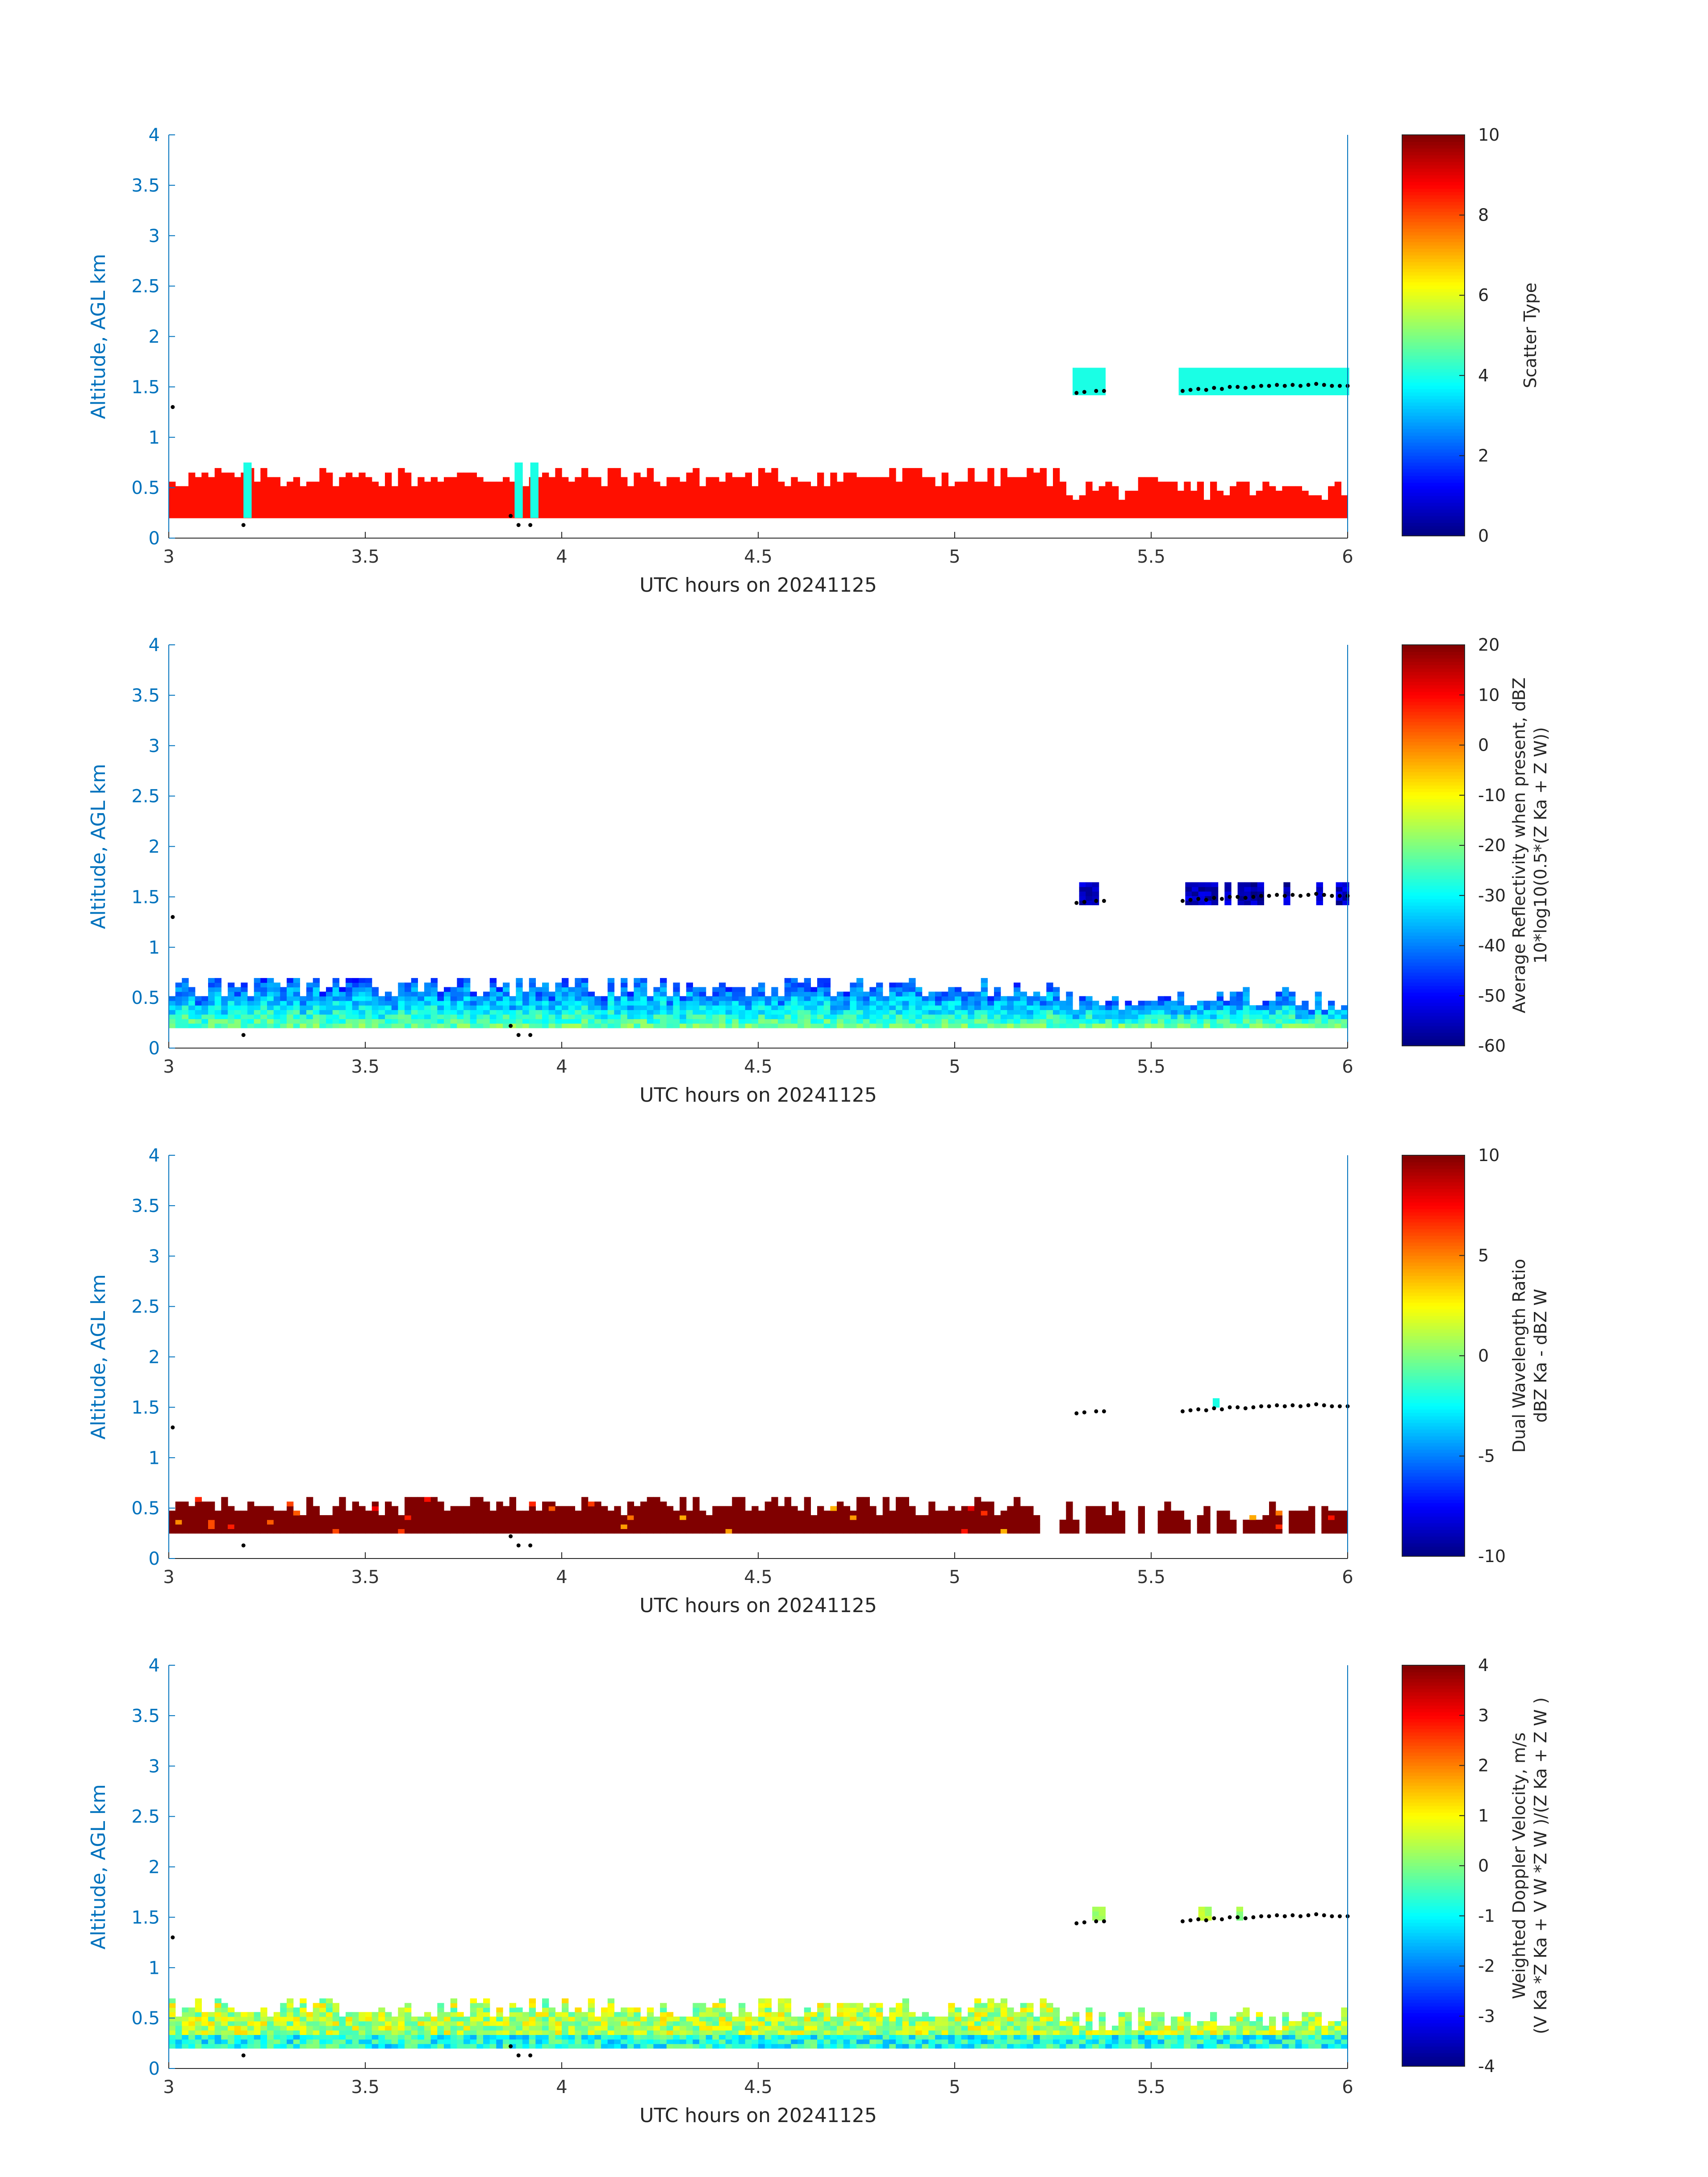 The height and width of the screenshot is (2177, 1708). I want to click on x-tick-label: 6, so click(1347, 557).